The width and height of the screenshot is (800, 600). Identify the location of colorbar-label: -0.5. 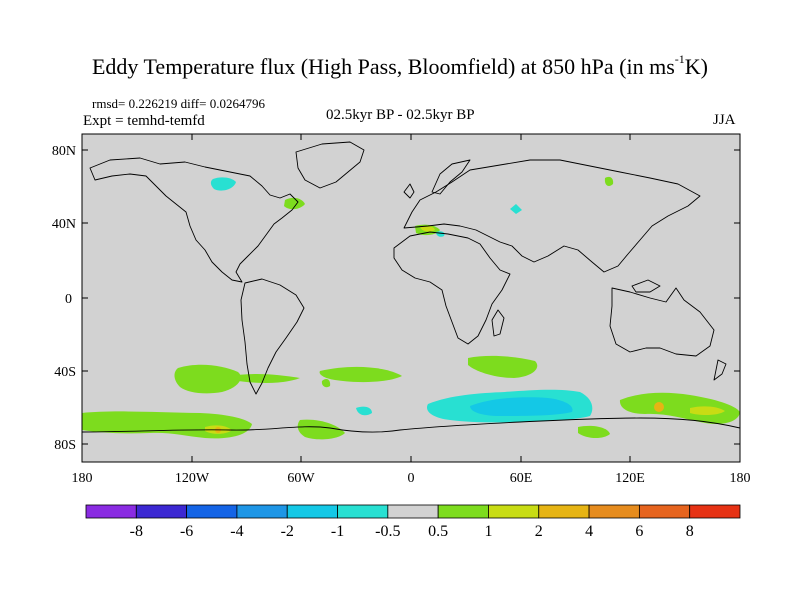
(387, 531).